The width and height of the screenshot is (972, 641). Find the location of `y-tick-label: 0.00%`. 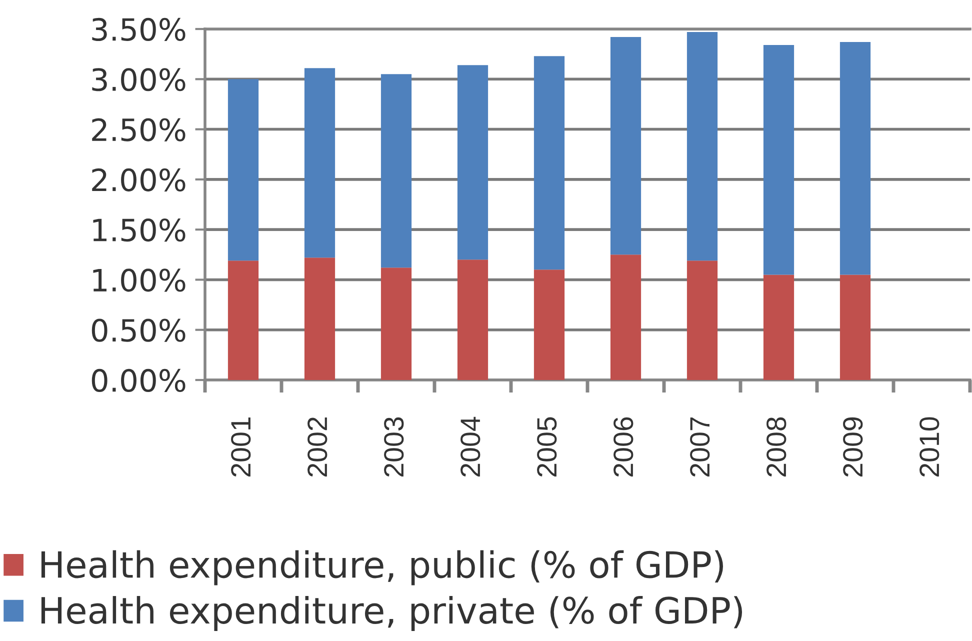

y-tick-label: 0.00% is located at coordinates (139, 380).